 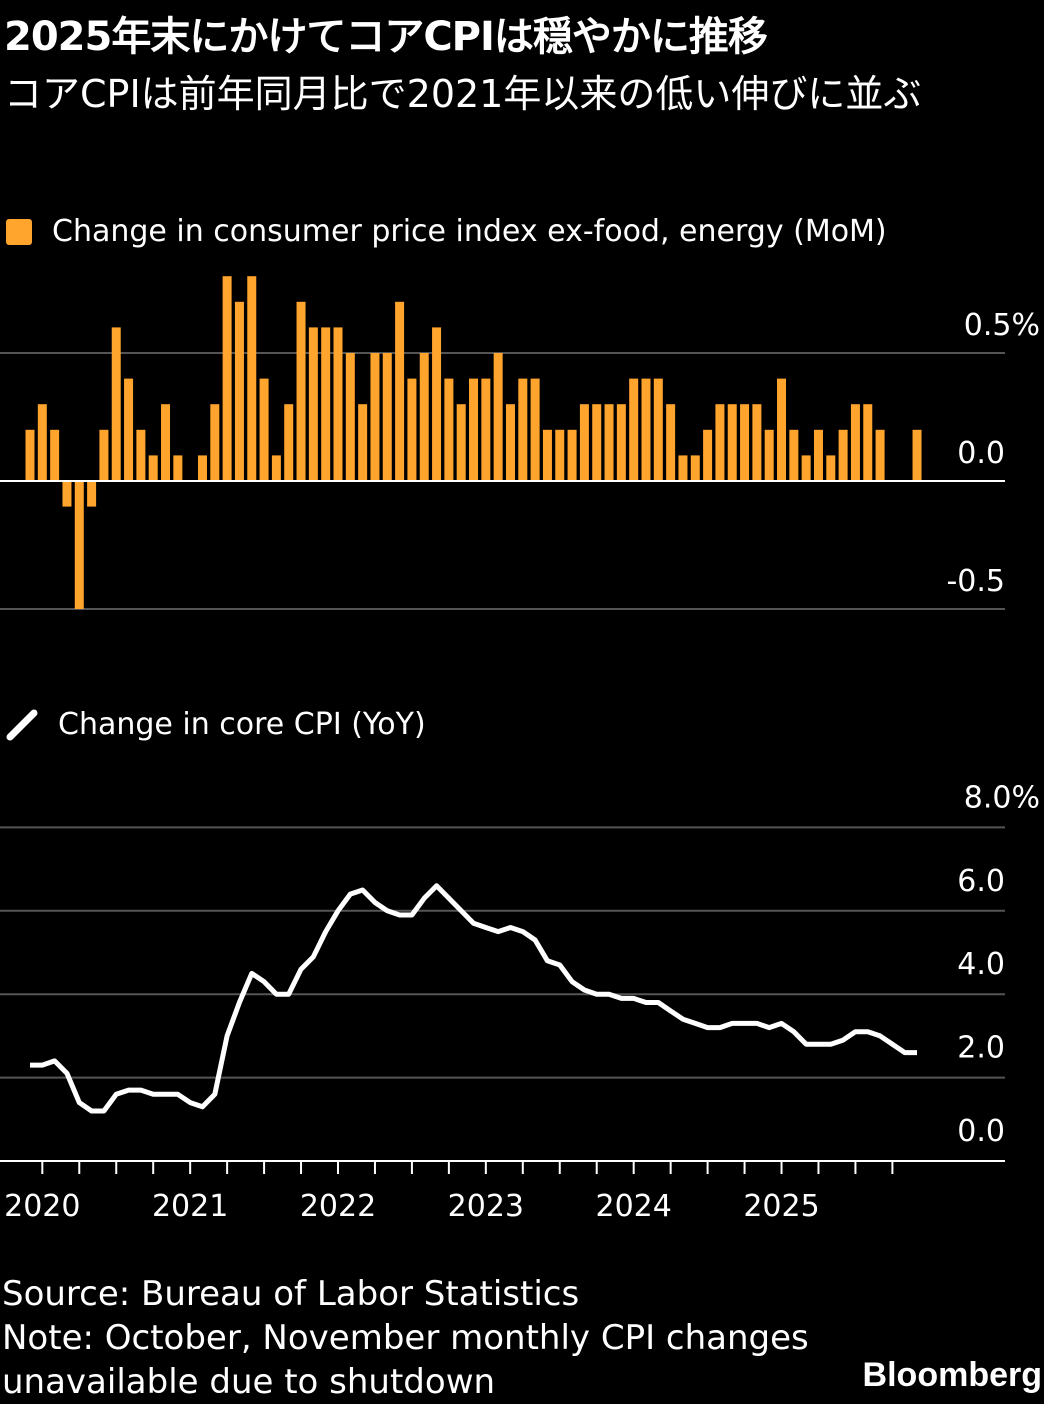 What do you see at coordinates (19, 231) in the screenshot?
I see `orange-square-icon` at bounding box center [19, 231].